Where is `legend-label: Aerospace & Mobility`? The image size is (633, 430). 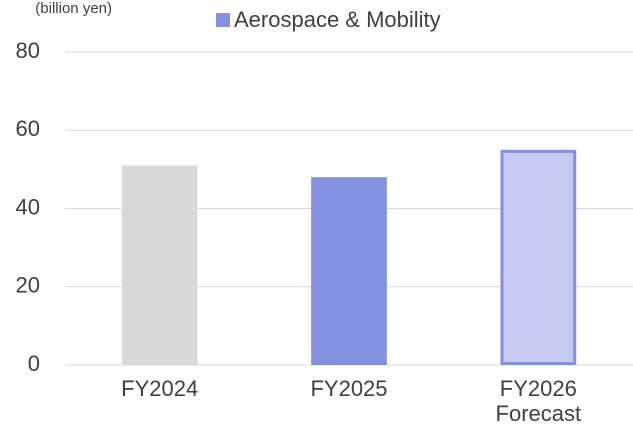 legend-label: Aerospace & Mobility is located at coordinates (337, 19).